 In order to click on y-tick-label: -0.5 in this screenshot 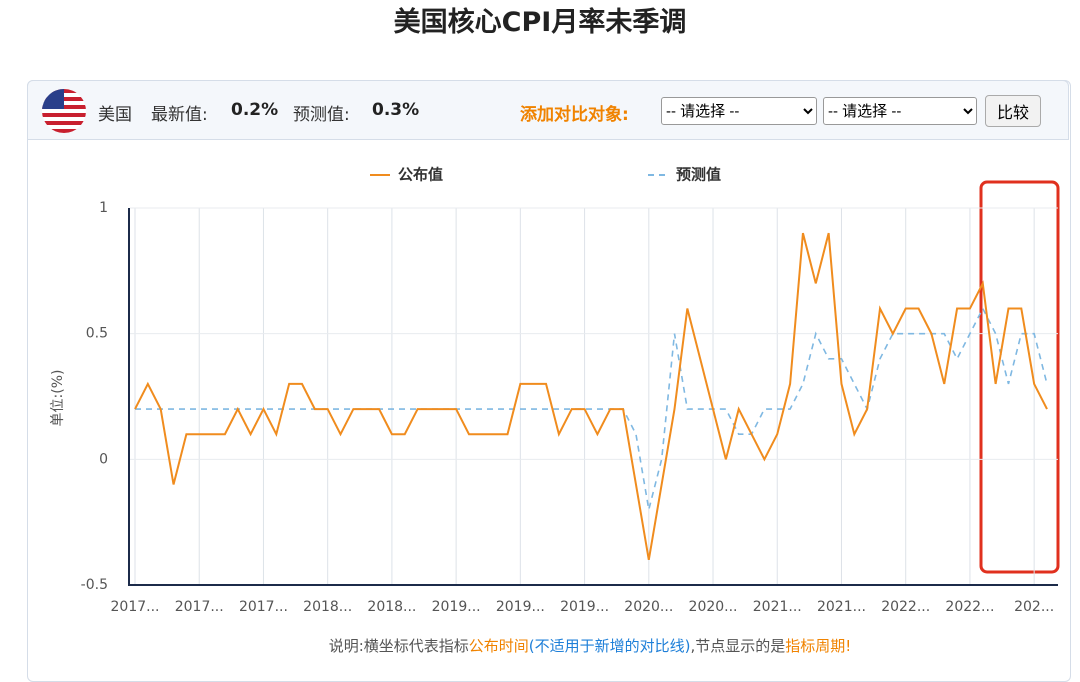, I will do `click(94, 585)`.